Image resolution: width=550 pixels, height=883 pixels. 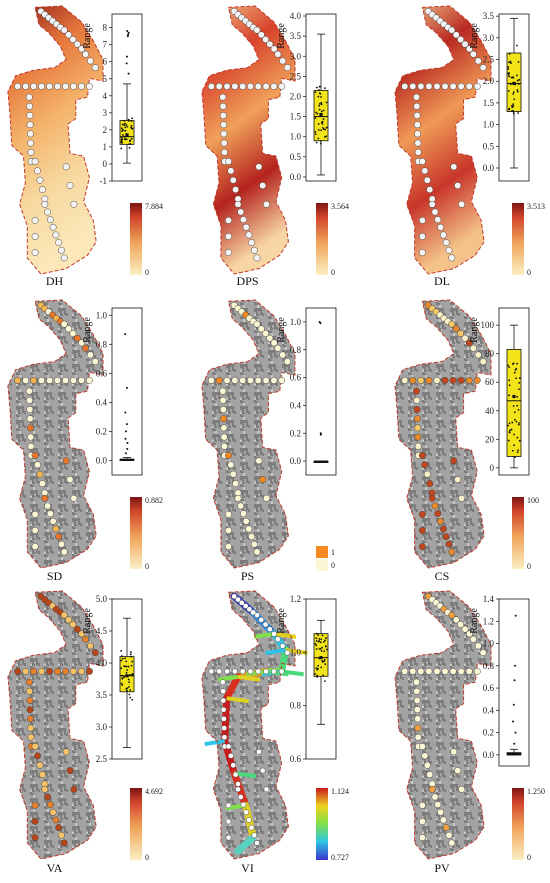 What do you see at coordinates (247, 281) in the screenshot?
I see `panel-title: DPS` at bounding box center [247, 281].